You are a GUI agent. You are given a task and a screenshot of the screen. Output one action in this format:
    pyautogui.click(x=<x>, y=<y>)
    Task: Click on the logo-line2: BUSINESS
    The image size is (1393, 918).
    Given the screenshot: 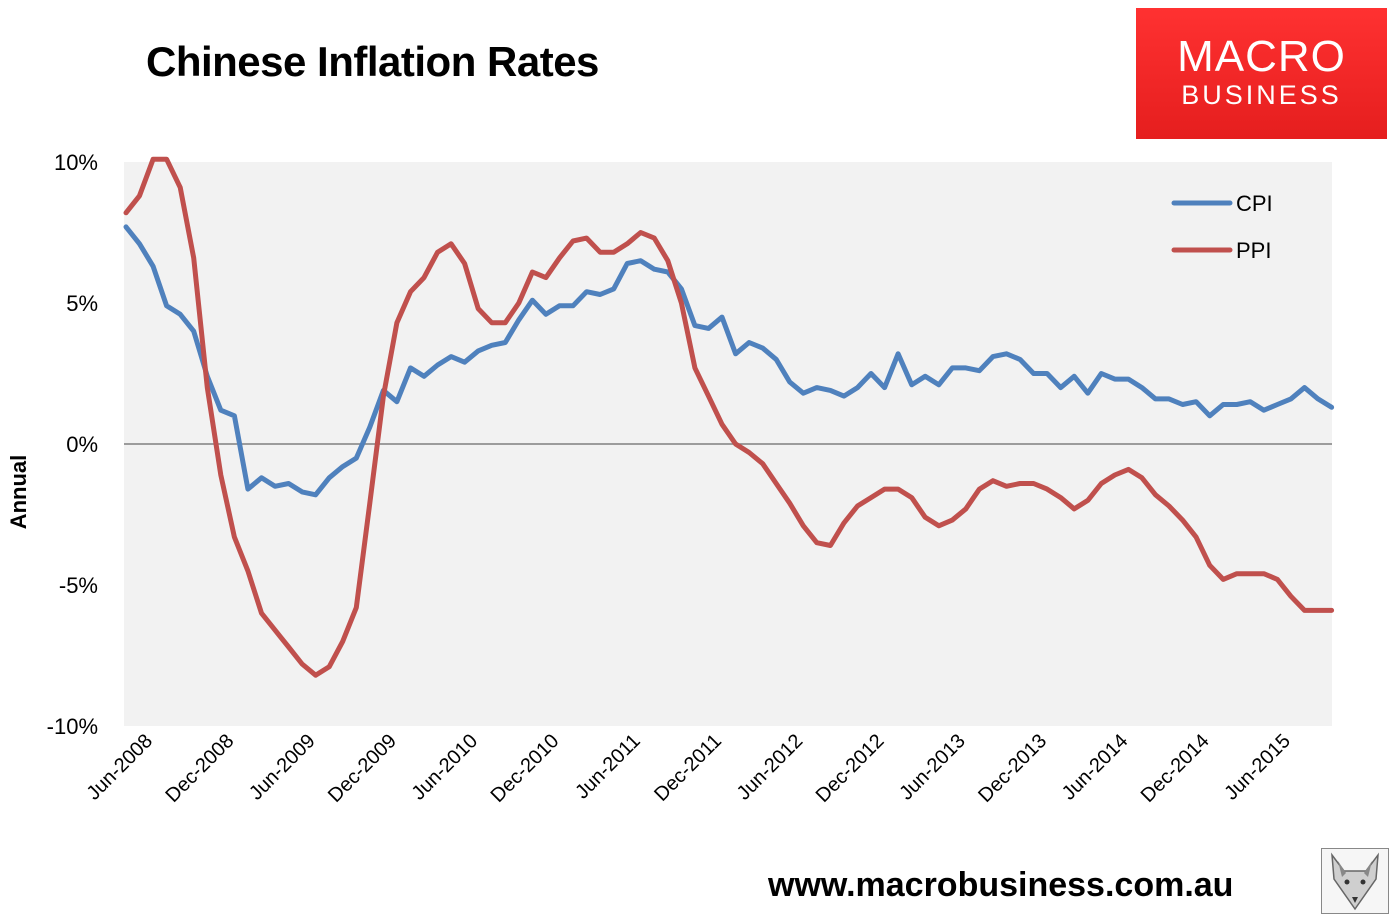 What is the action you would take?
    pyautogui.click(x=1261, y=95)
    